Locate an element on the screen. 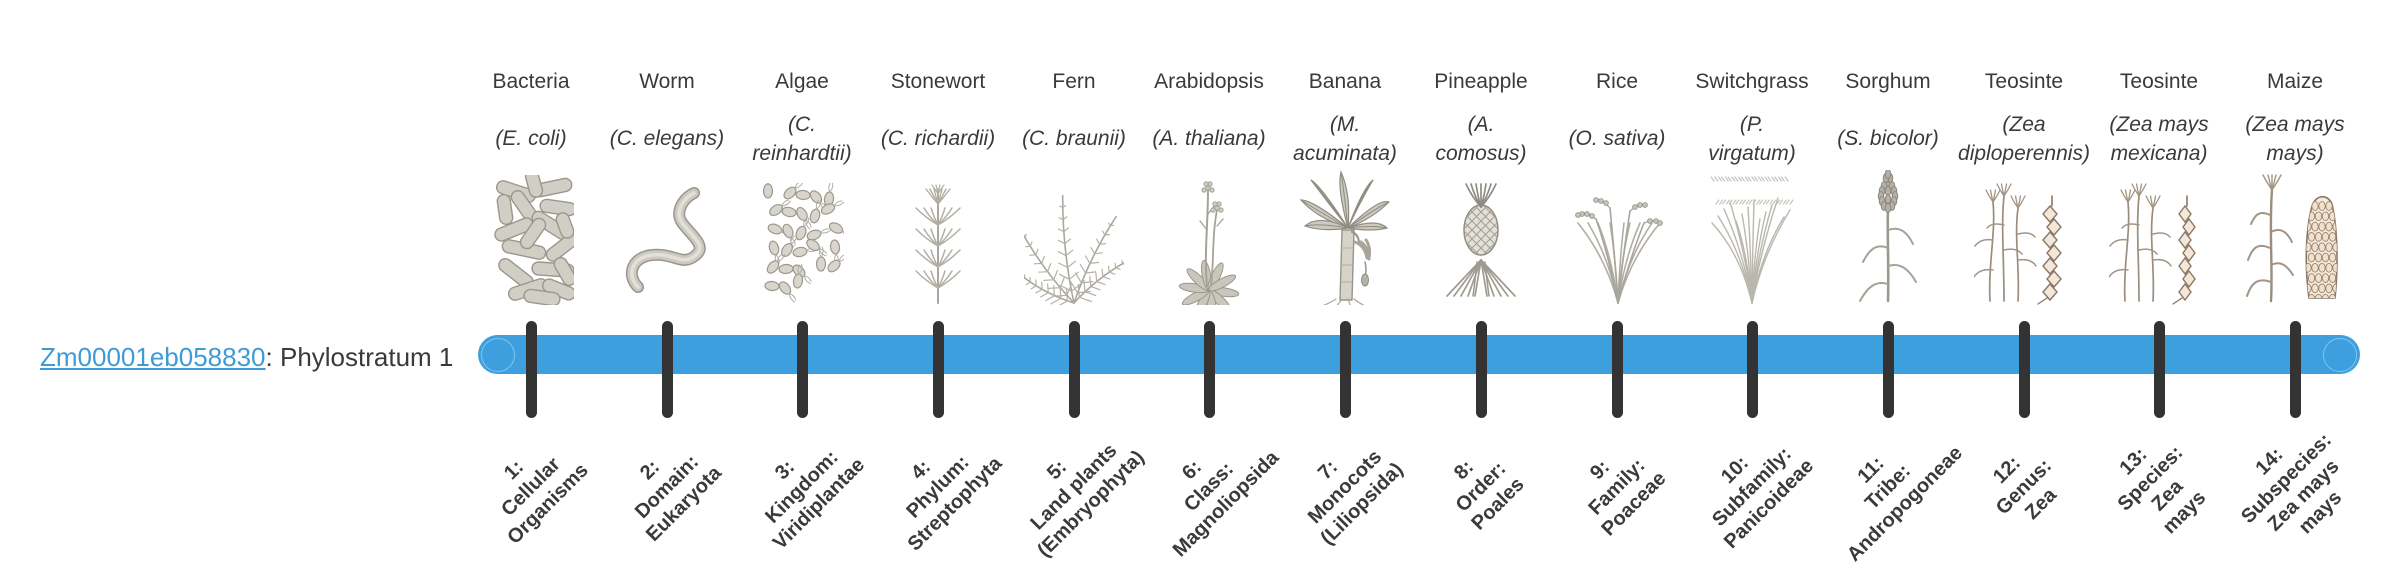 The height and width of the screenshot is (580, 2400). scientific-name-line: virgatum) is located at coordinates (1752, 153).